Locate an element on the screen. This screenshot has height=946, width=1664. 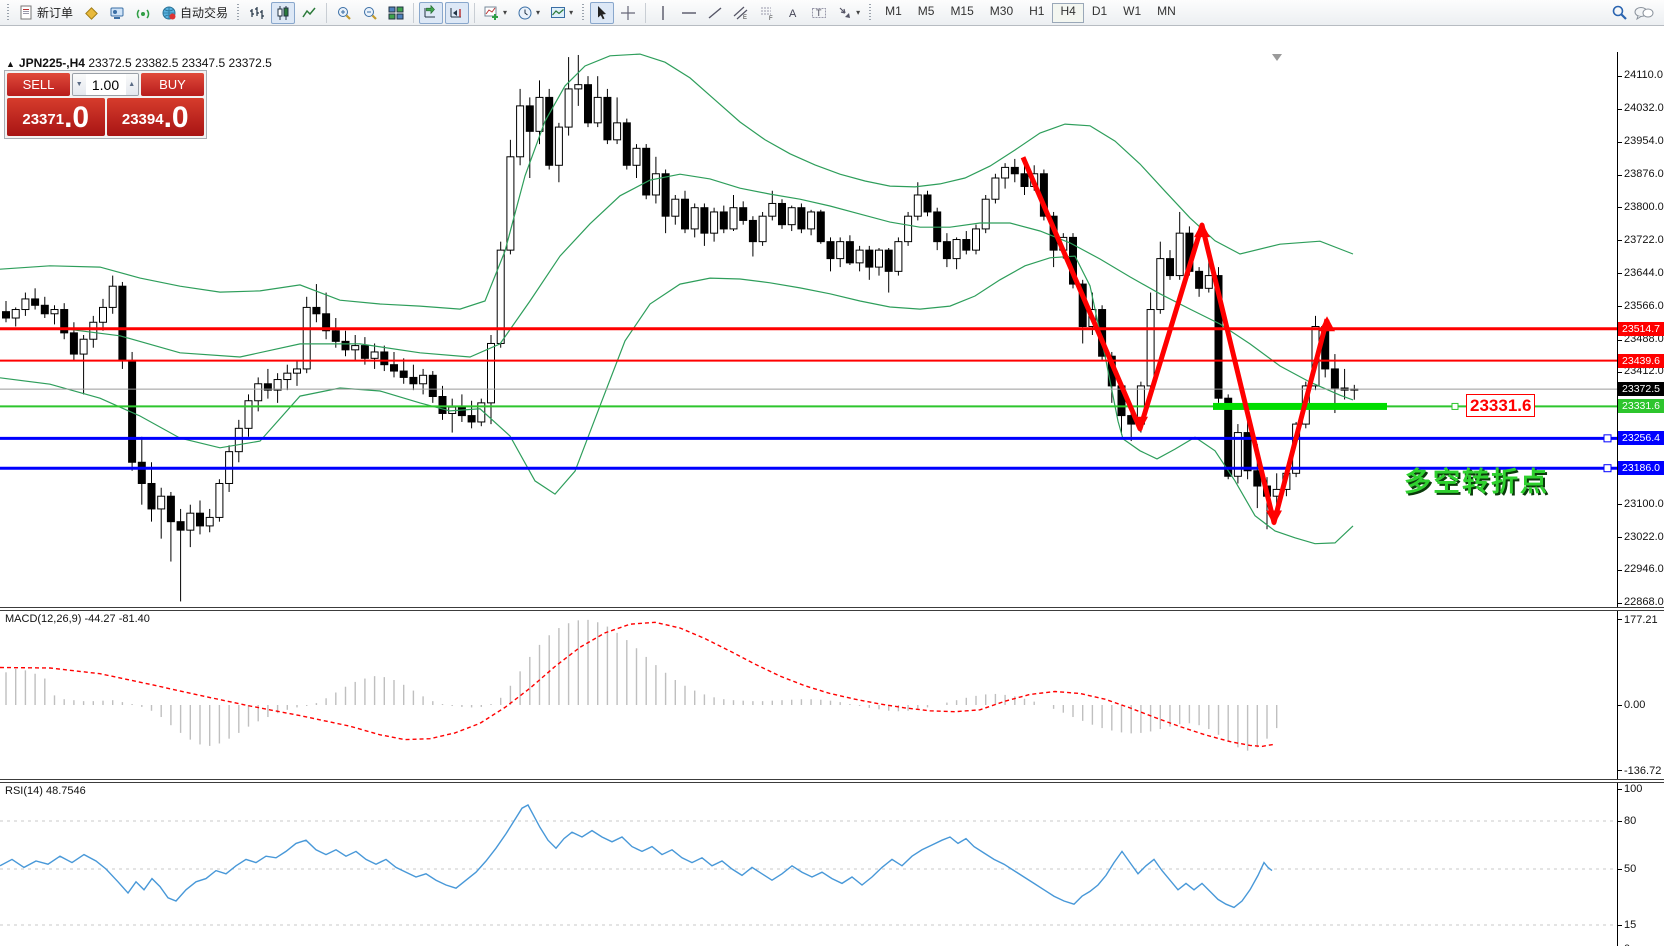
buy-button: BUY is located at coordinates (172, 84).